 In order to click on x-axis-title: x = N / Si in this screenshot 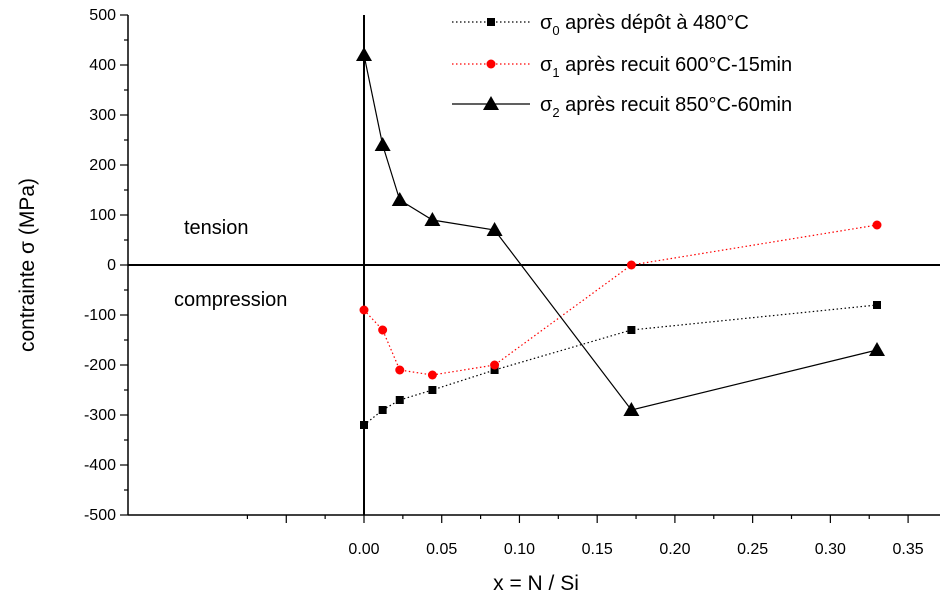, I will do `click(536, 583)`.